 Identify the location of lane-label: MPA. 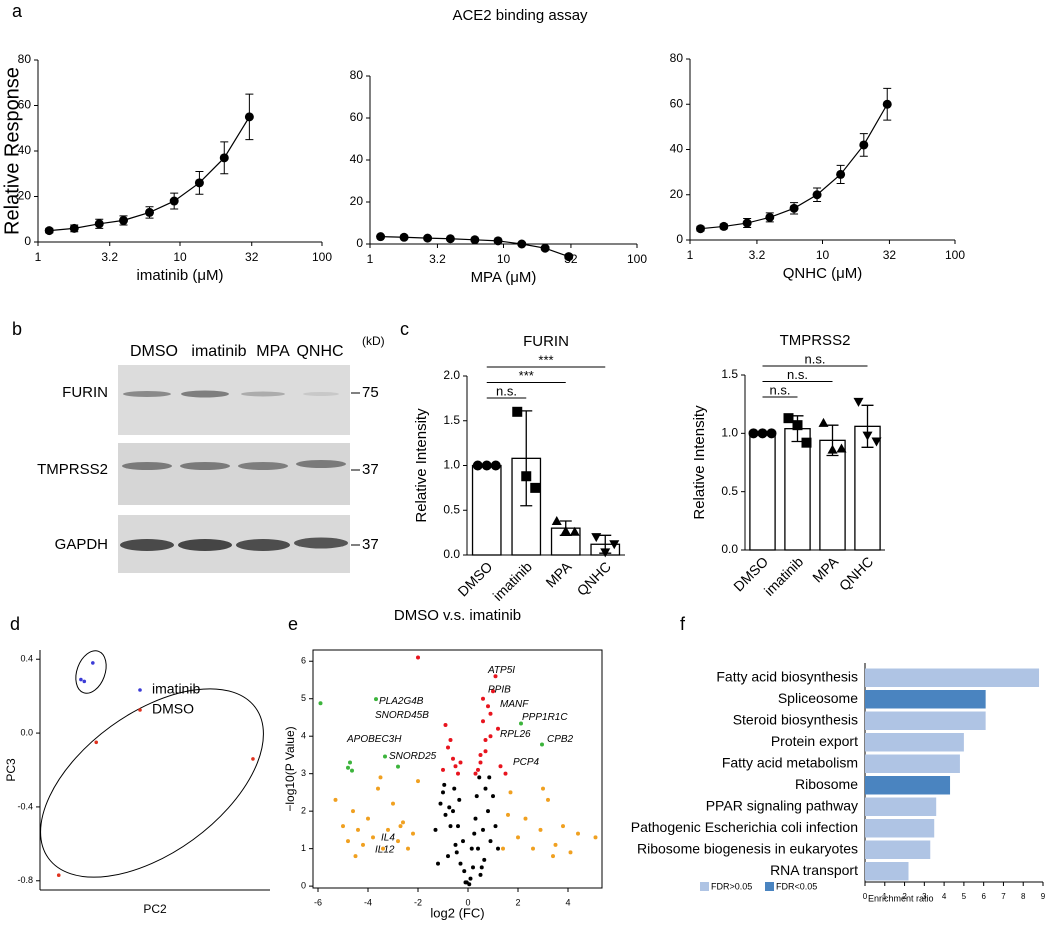
(273, 351).